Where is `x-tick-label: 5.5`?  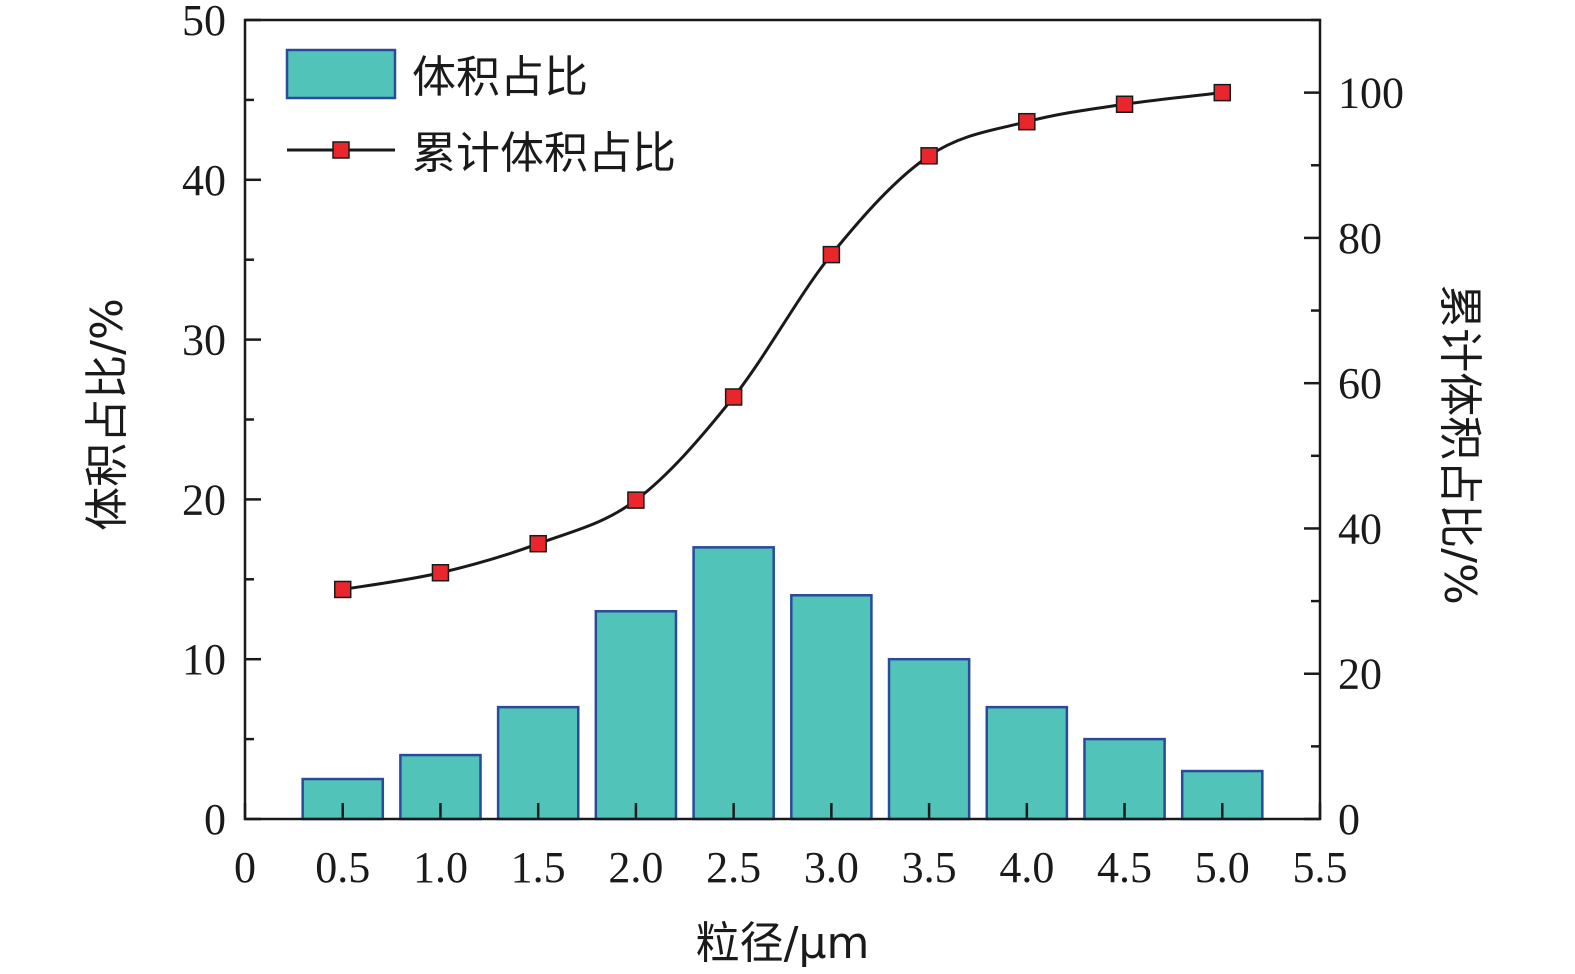
x-tick-label: 5.5 is located at coordinates (1320, 867).